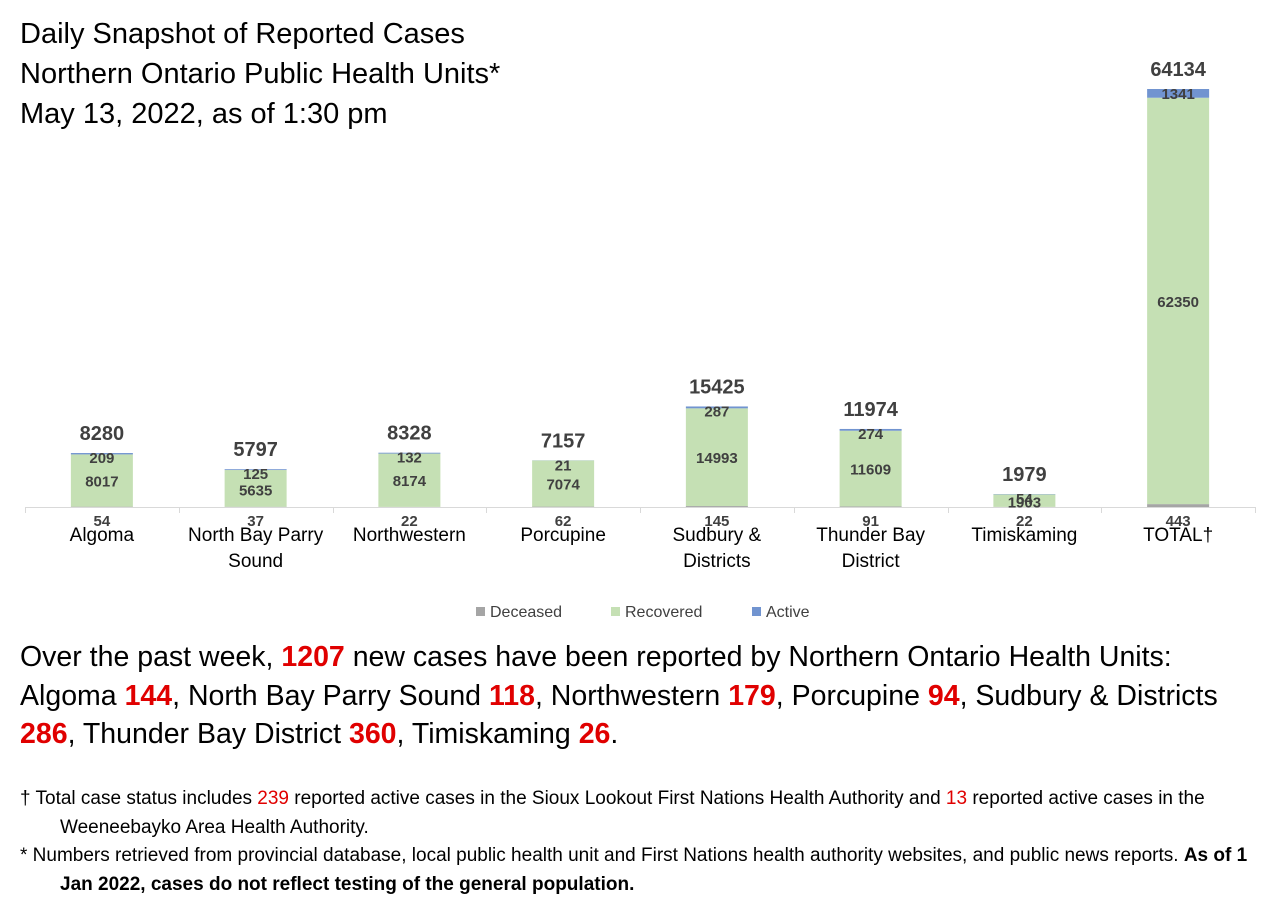  Describe the element at coordinates (1178, 535) in the screenshot. I see `category-label: TOTAL†` at that location.